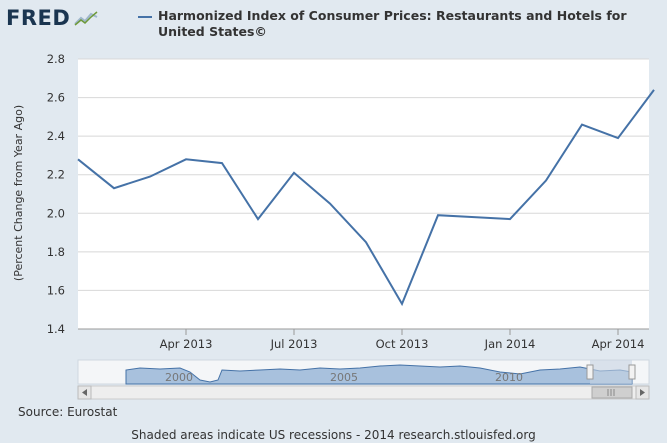  I want to click on x-tick-label: Oct 2013, so click(402, 344).